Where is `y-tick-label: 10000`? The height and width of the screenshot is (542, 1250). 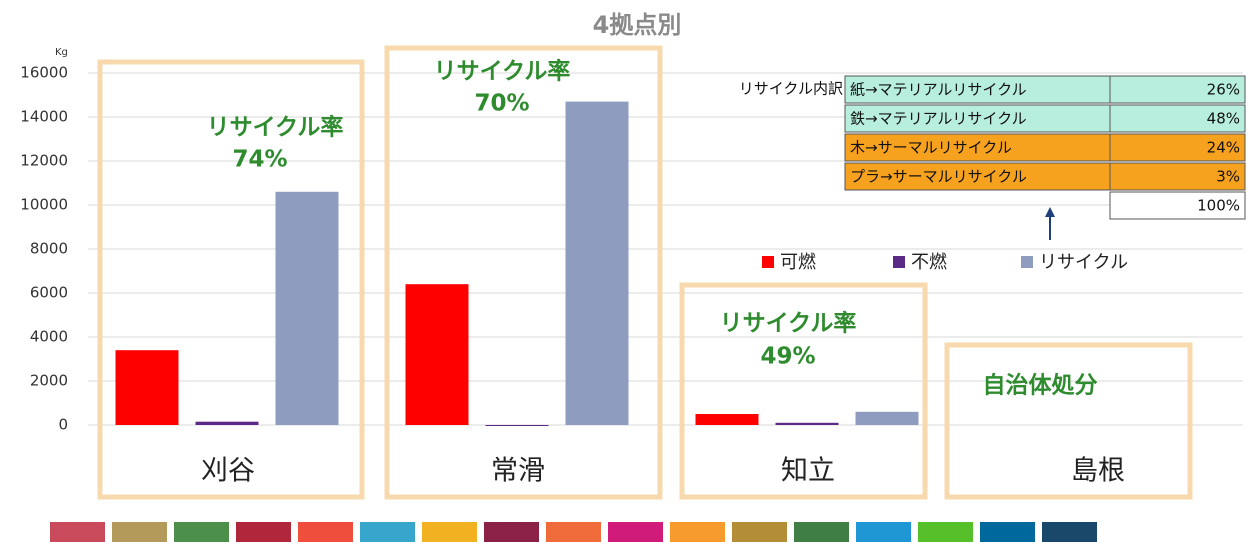 y-tick-label: 10000 is located at coordinates (44, 205).